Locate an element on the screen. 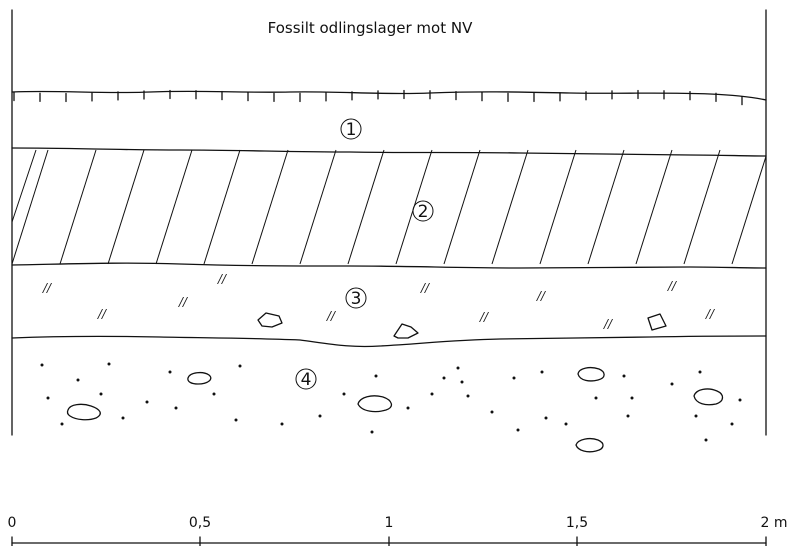 This screenshot has height=546, width=794. layer-3-marks: // // // // // // // // // // // is located at coordinates (379, 301).